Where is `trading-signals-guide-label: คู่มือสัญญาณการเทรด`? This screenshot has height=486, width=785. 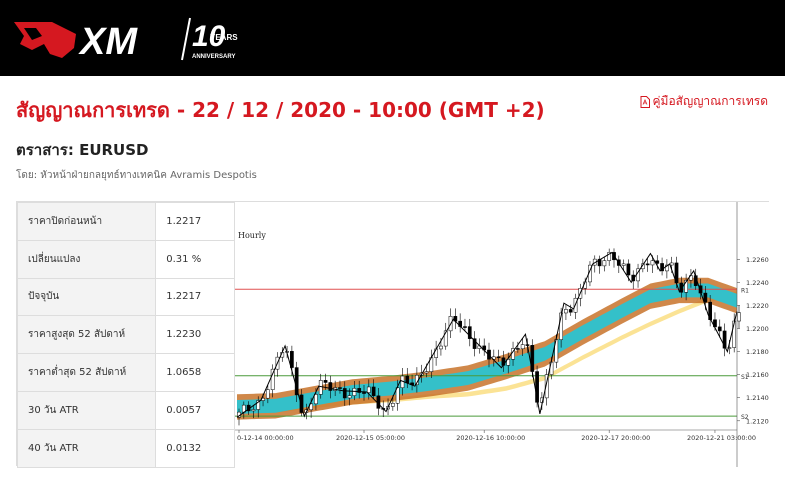
trading-signals-guide-label: คู่มือสัญญาณการเทรด is located at coordinates (710, 101).